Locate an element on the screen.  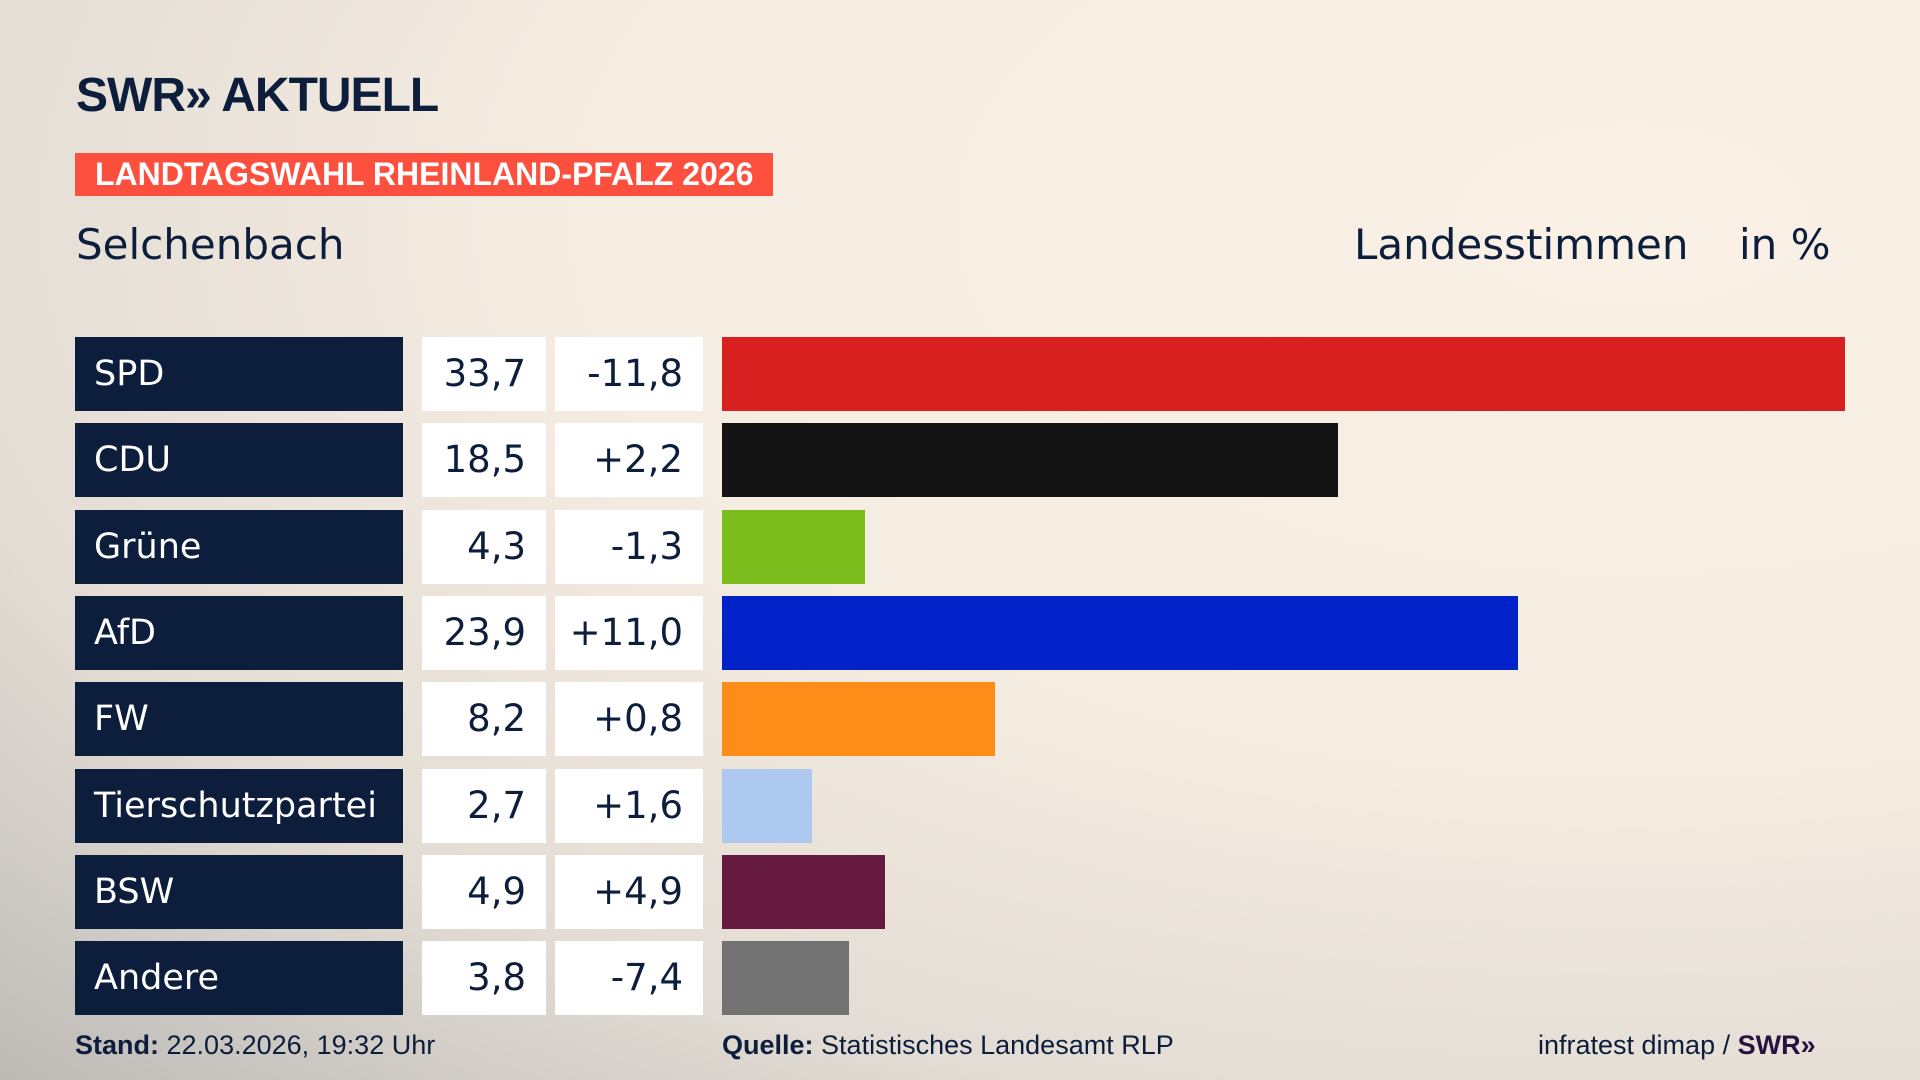
measure-label: Landesstimmen is located at coordinates (1521, 244).